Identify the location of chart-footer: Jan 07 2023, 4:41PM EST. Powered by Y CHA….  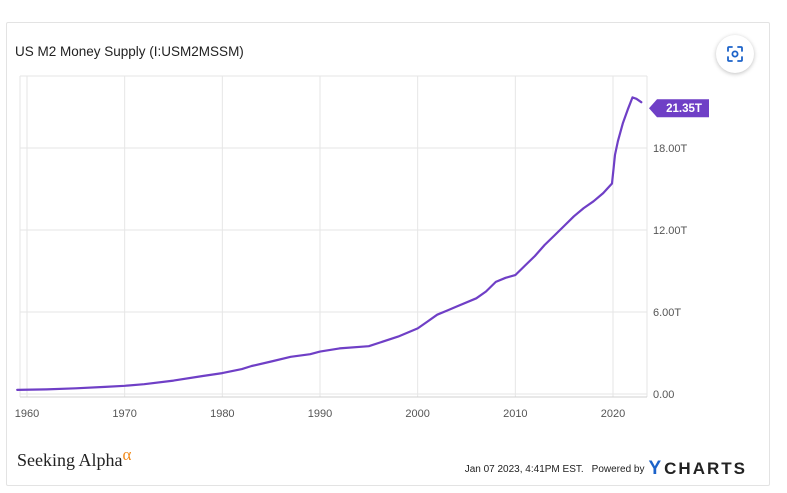
(606, 469).